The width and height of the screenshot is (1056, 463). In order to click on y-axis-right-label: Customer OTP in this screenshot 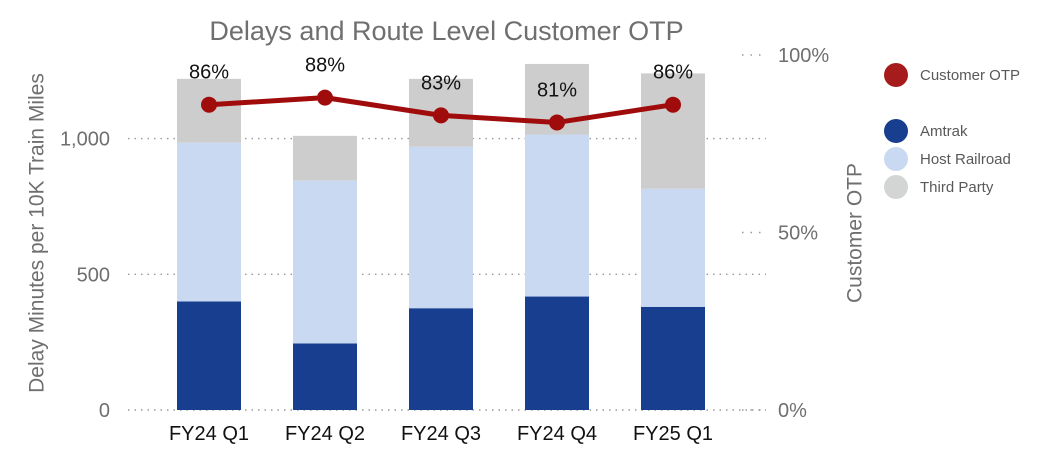, I will do `click(855, 233)`.